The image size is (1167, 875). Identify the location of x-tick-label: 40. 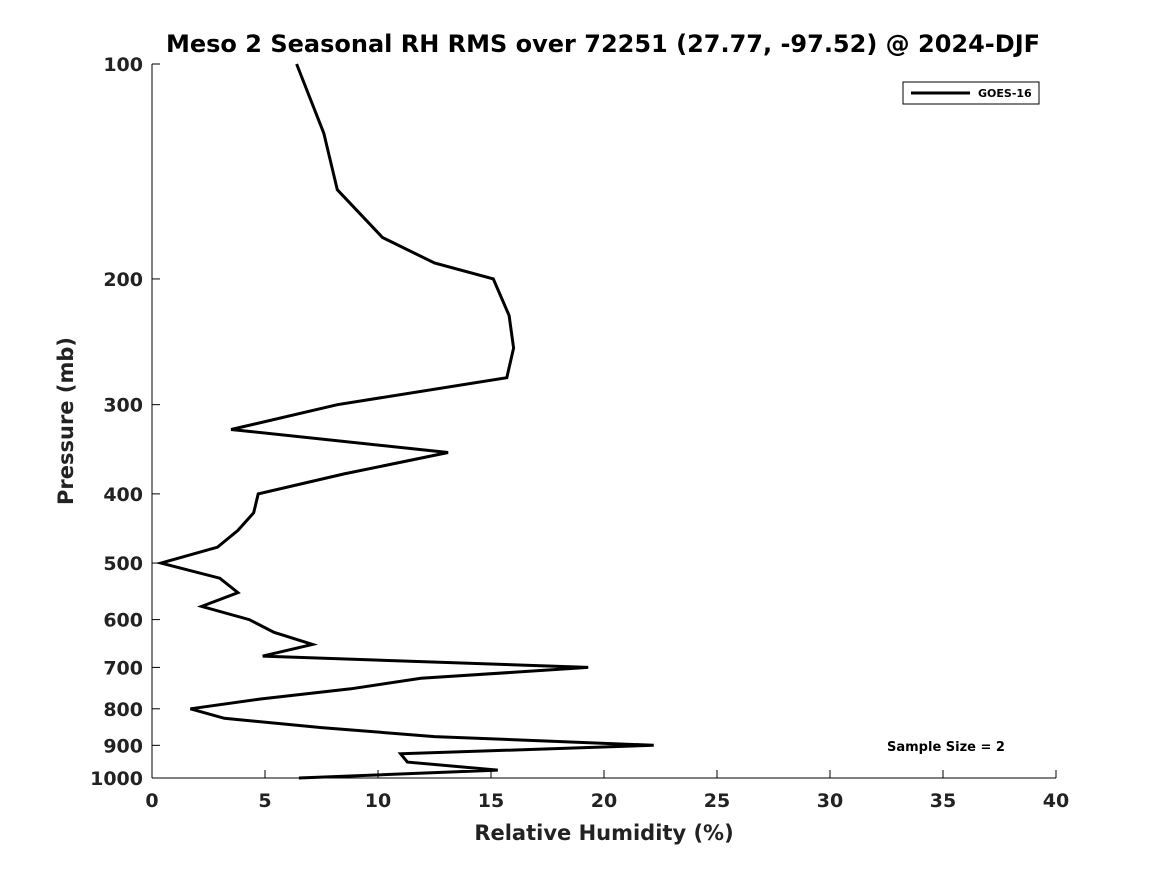
(1056, 801).